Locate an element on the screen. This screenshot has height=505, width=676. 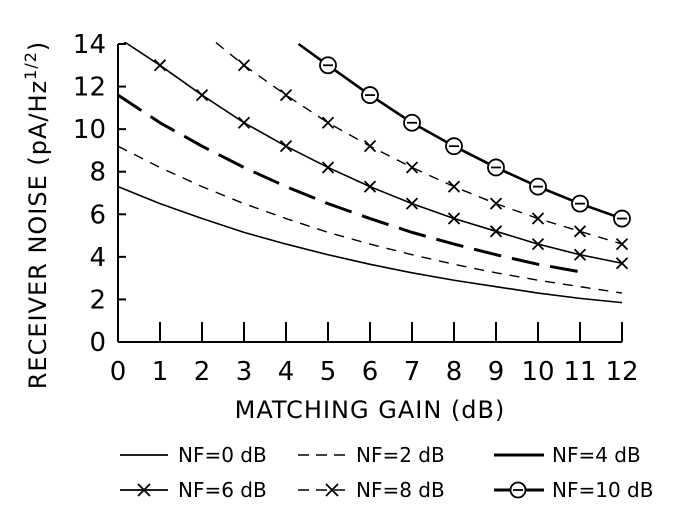
y-axis-title-main: RECEIVER NOISE (pA/Hz is located at coordinates (38, 234).